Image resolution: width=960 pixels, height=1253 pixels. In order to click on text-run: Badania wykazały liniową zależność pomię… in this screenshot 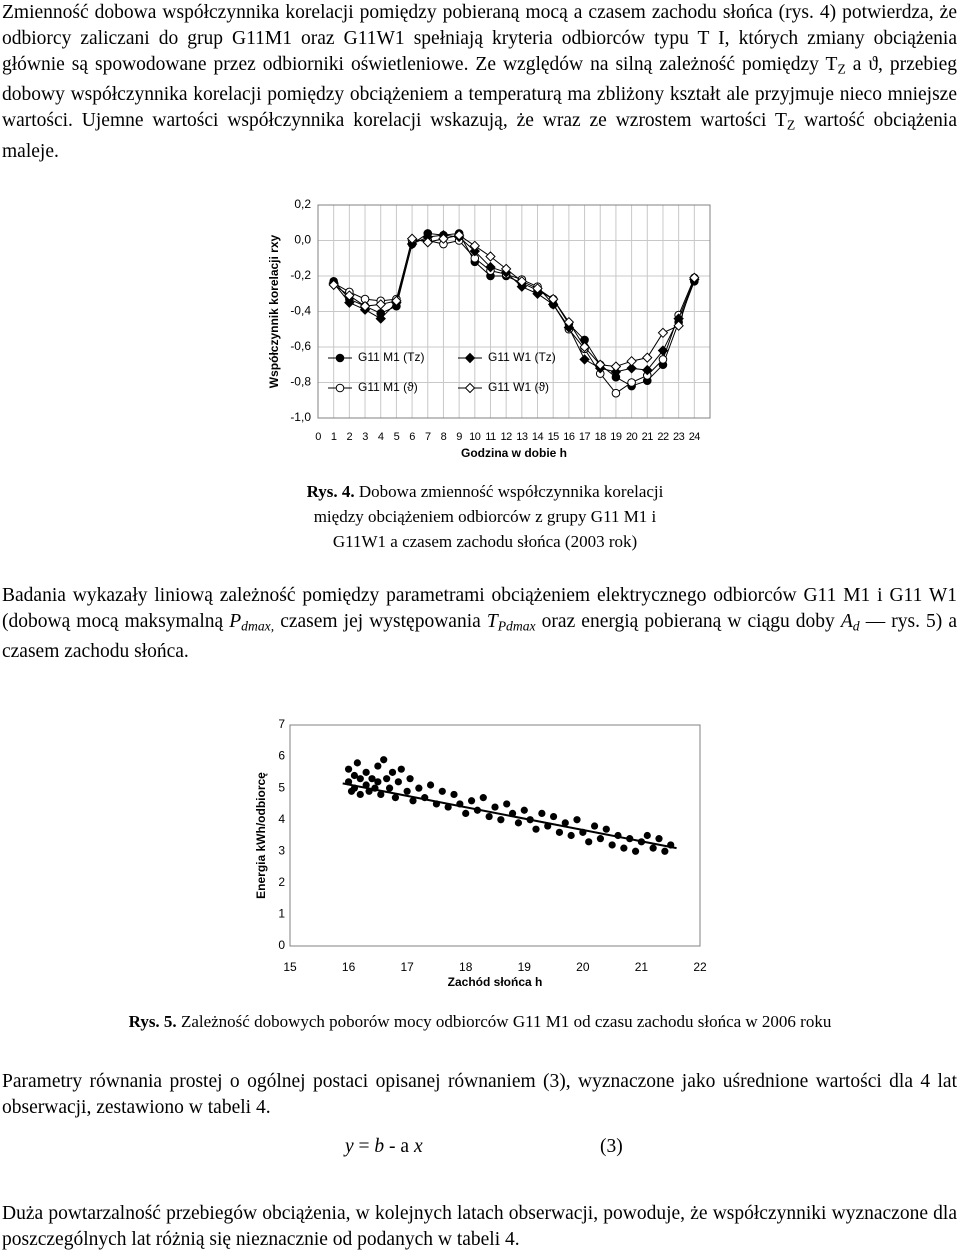, I will do `click(479, 608)`.